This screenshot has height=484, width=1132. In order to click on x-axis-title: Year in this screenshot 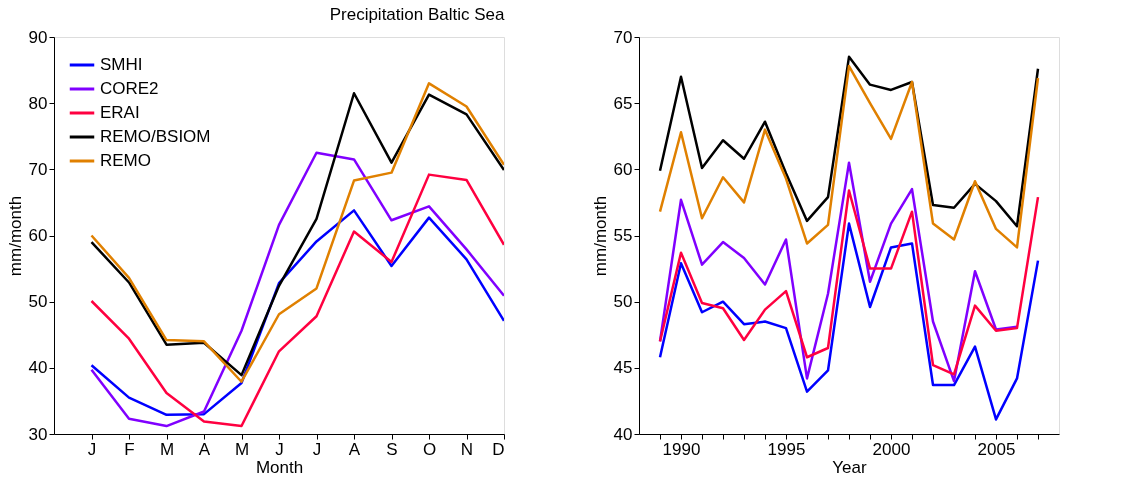, I will do `click(850, 467)`.